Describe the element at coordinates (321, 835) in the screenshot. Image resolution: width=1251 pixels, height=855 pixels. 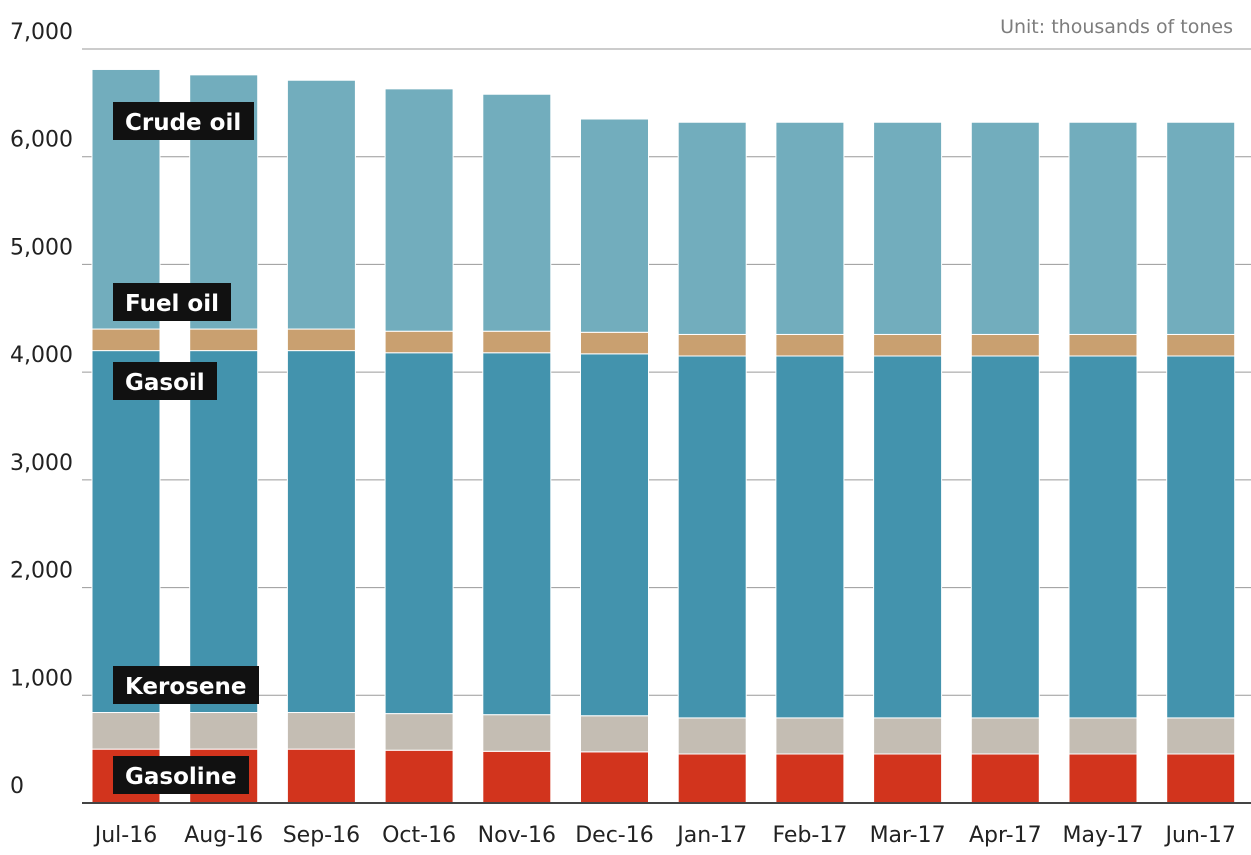
I see `x-tick-label: Sep-16` at that location.